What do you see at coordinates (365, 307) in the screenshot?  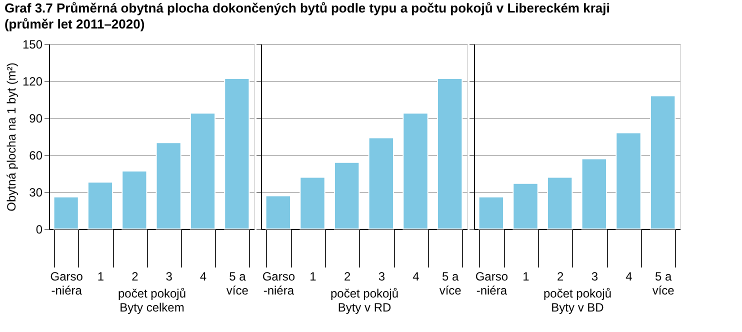 I see `text: Byty v RD` at bounding box center [365, 307].